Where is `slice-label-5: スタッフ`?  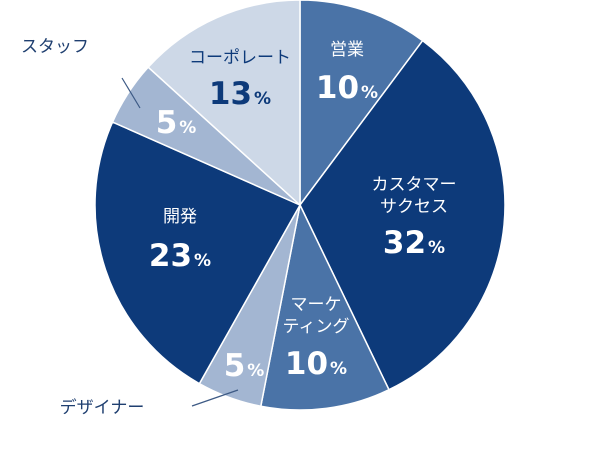 slice-label-5: スタッフ is located at coordinates (55, 47).